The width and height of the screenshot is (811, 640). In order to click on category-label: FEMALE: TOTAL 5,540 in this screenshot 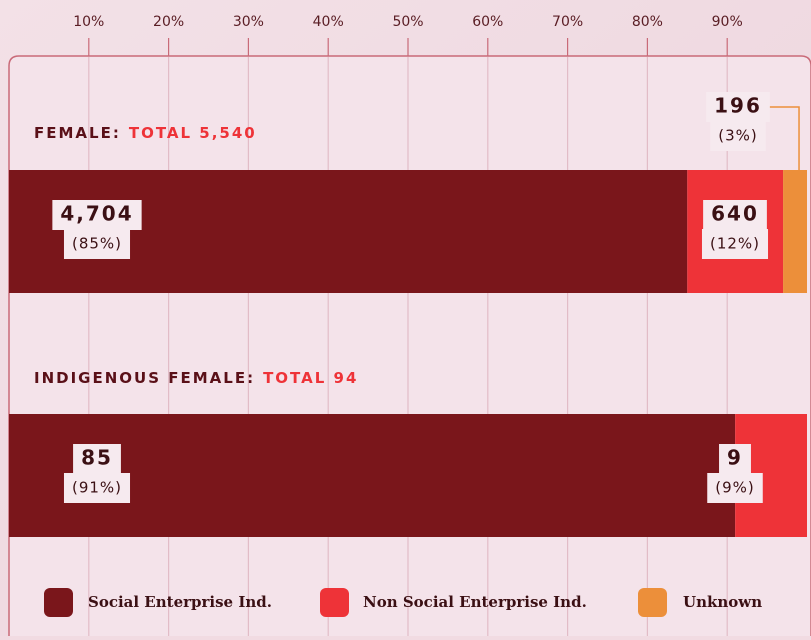, I will do `click(145, 133)`.